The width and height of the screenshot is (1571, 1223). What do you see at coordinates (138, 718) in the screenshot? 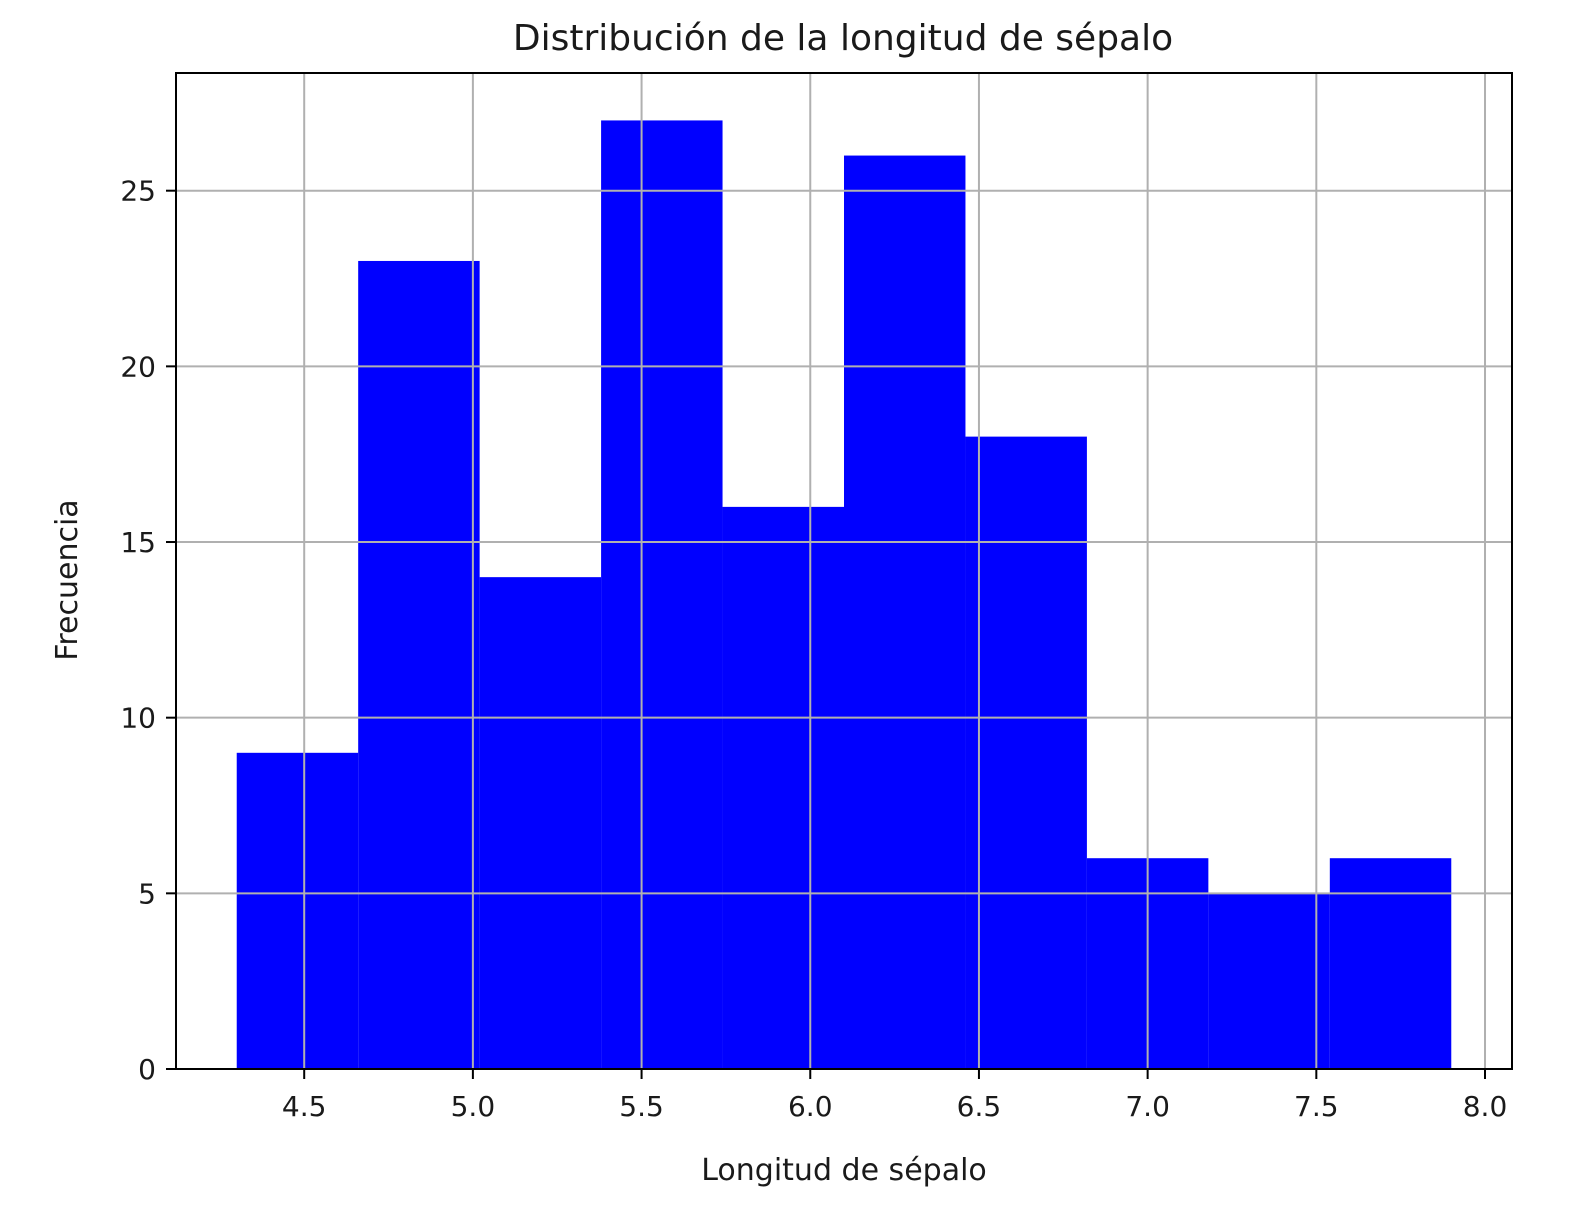
I see `y-tick-label: 10` at bounding box center [138, 718].